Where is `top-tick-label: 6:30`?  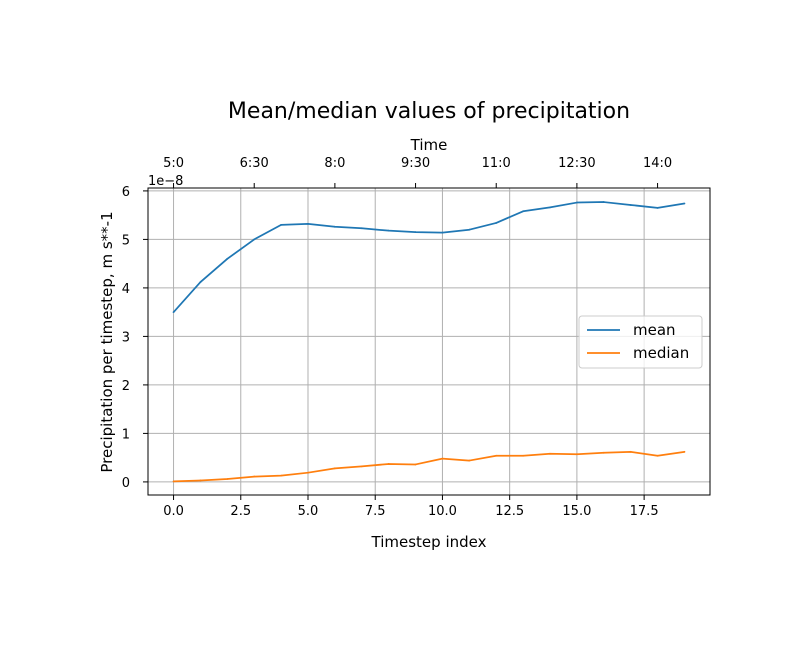 top-tick-label: 6:30 is located at coordinates (254, 163).